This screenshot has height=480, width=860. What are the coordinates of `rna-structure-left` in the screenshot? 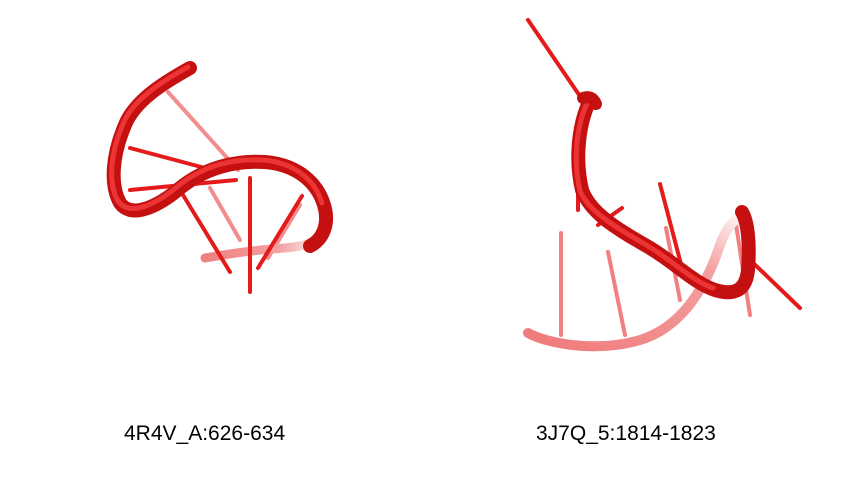 It's located at (220, 177).